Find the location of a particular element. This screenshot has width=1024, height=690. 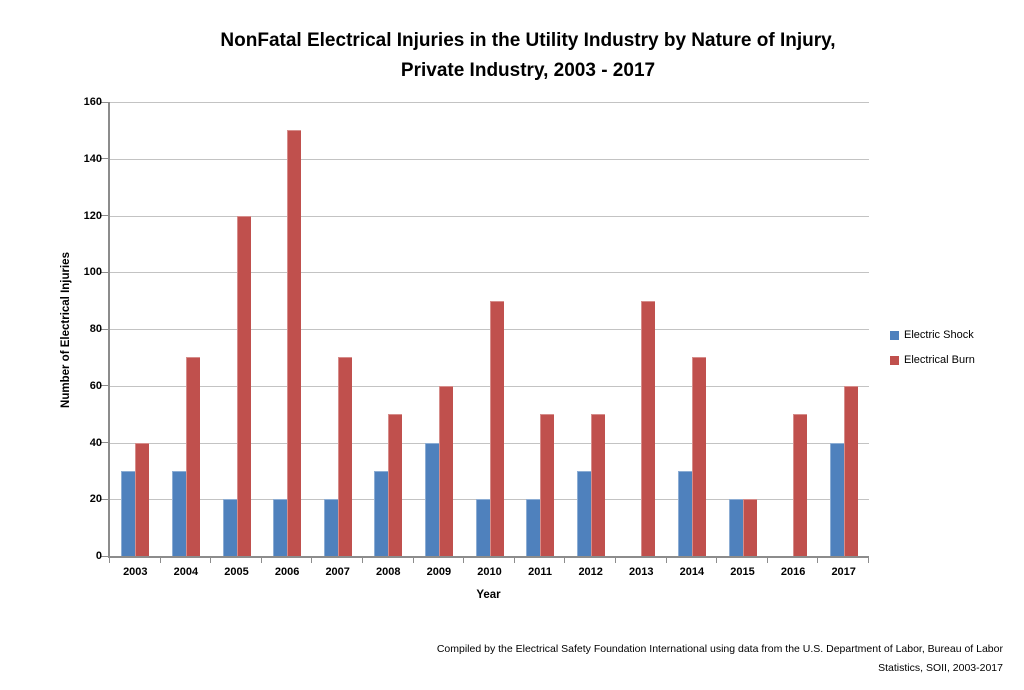

chart-title-line2: Private Industry, 2003 - 2017 is located at coordinates (528, 70).